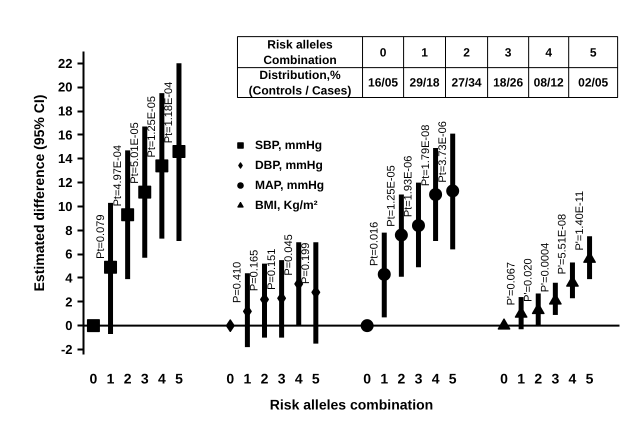 Image resolution: width=620 pixels, height=421 pixels. Describe the element at coordinates (546, 267) in the screenshot. I see `annotation: P'=0.0004` at that location.